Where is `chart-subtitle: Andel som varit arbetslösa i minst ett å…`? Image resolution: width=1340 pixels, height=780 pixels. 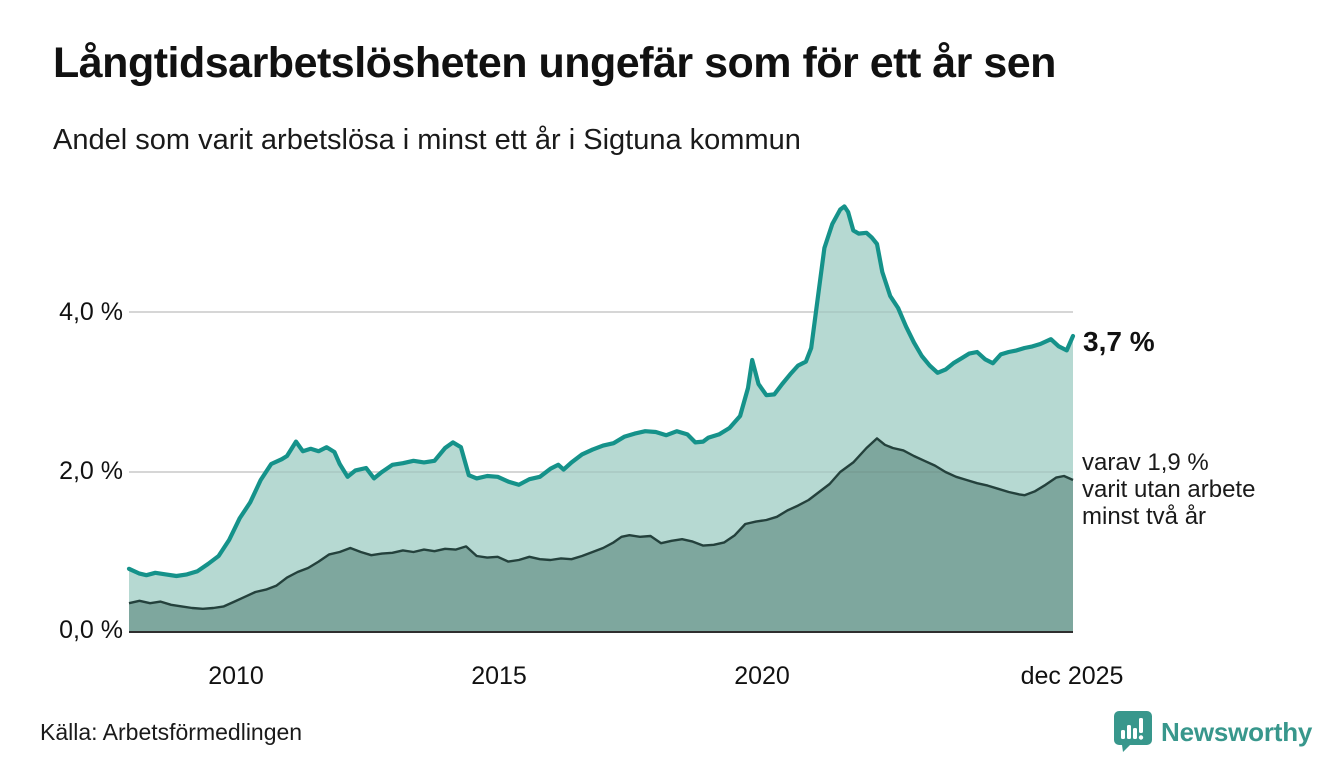 chart-subtitle: Andel som varit arbetslösa i minst ett å… is located at coordinates (427, 140).